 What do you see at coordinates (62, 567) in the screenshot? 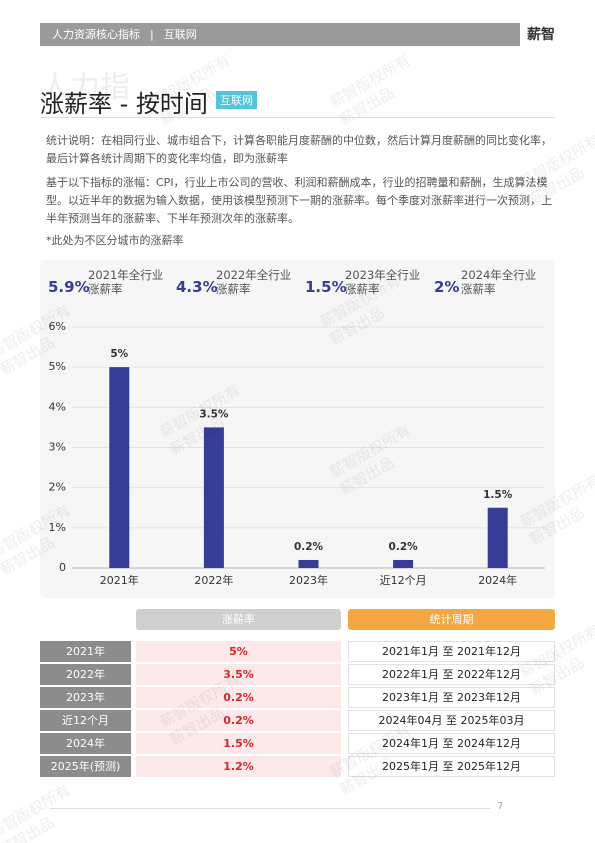
I see `y-tick-label: 0` at bounding box center [62, 567].